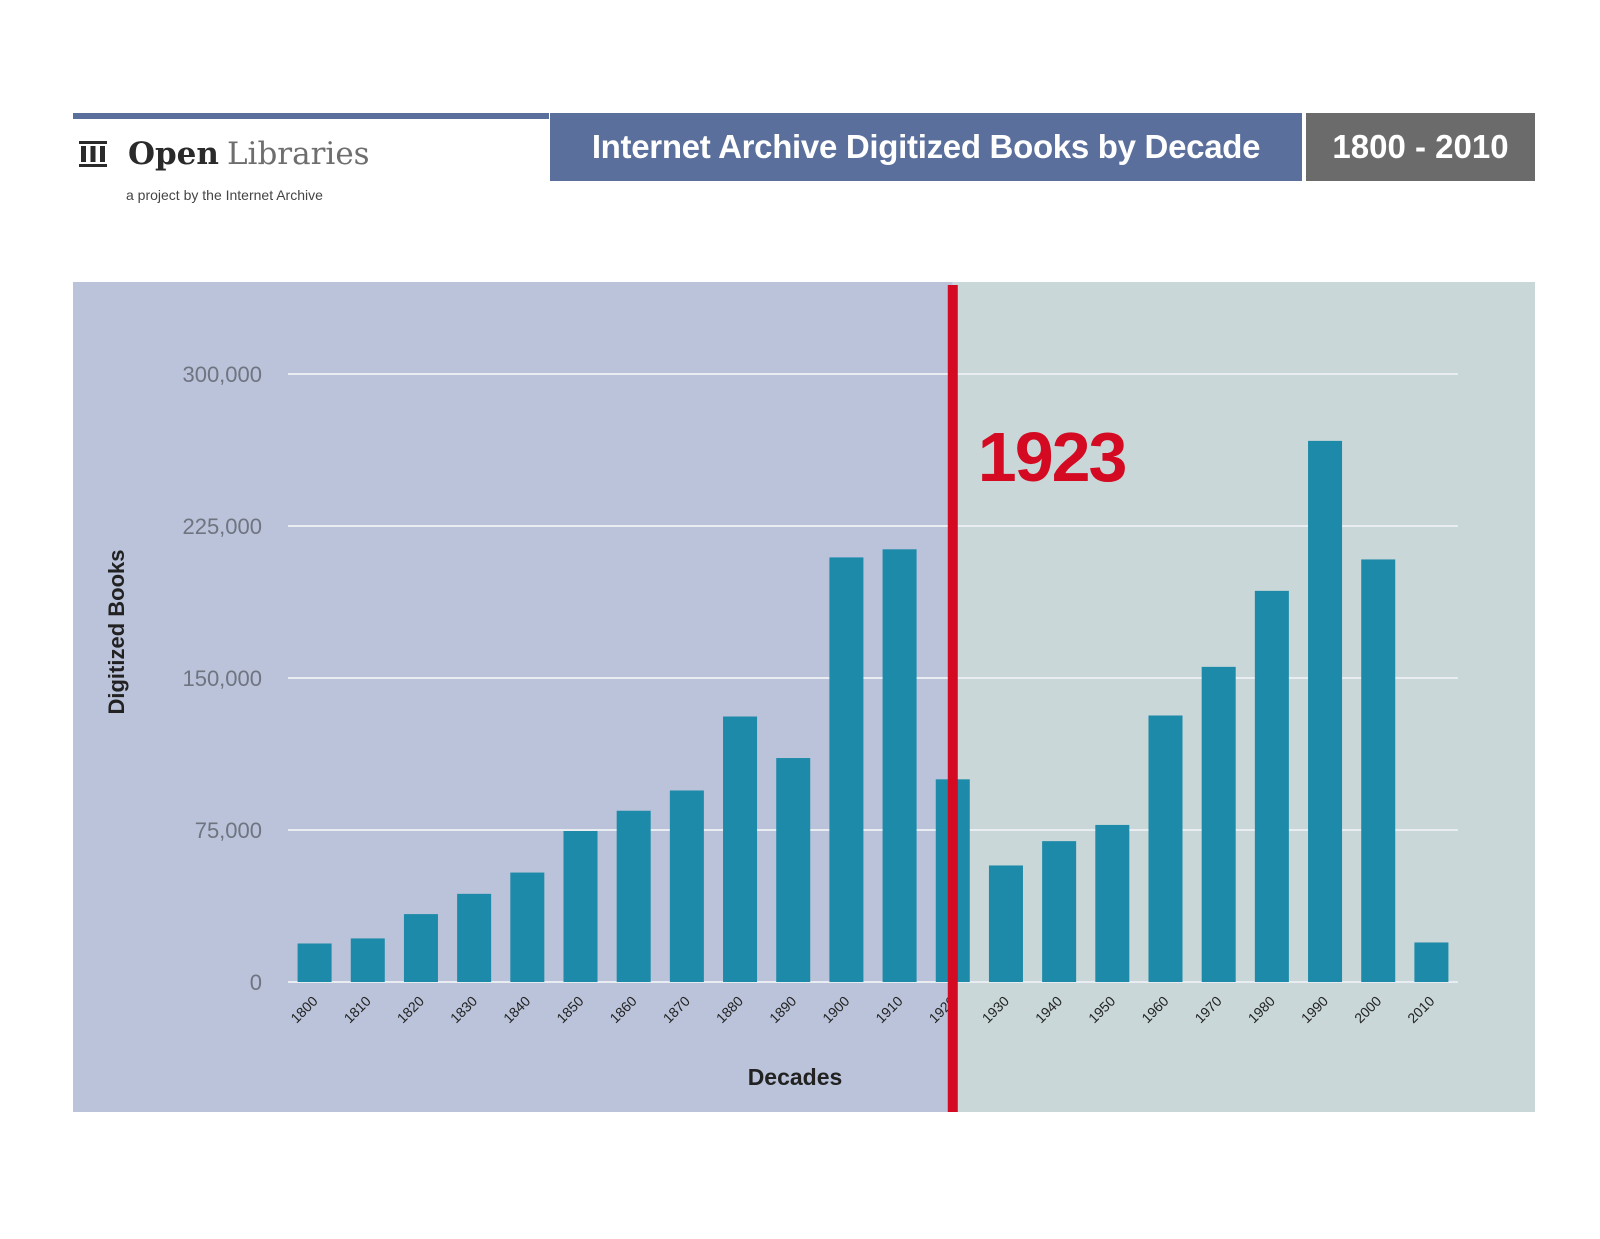 The height and width of the screenshot is (1239, 1600). Describe the element at coordinates (1218, 824) in the screenshot. I see `bar-1970` at that location.